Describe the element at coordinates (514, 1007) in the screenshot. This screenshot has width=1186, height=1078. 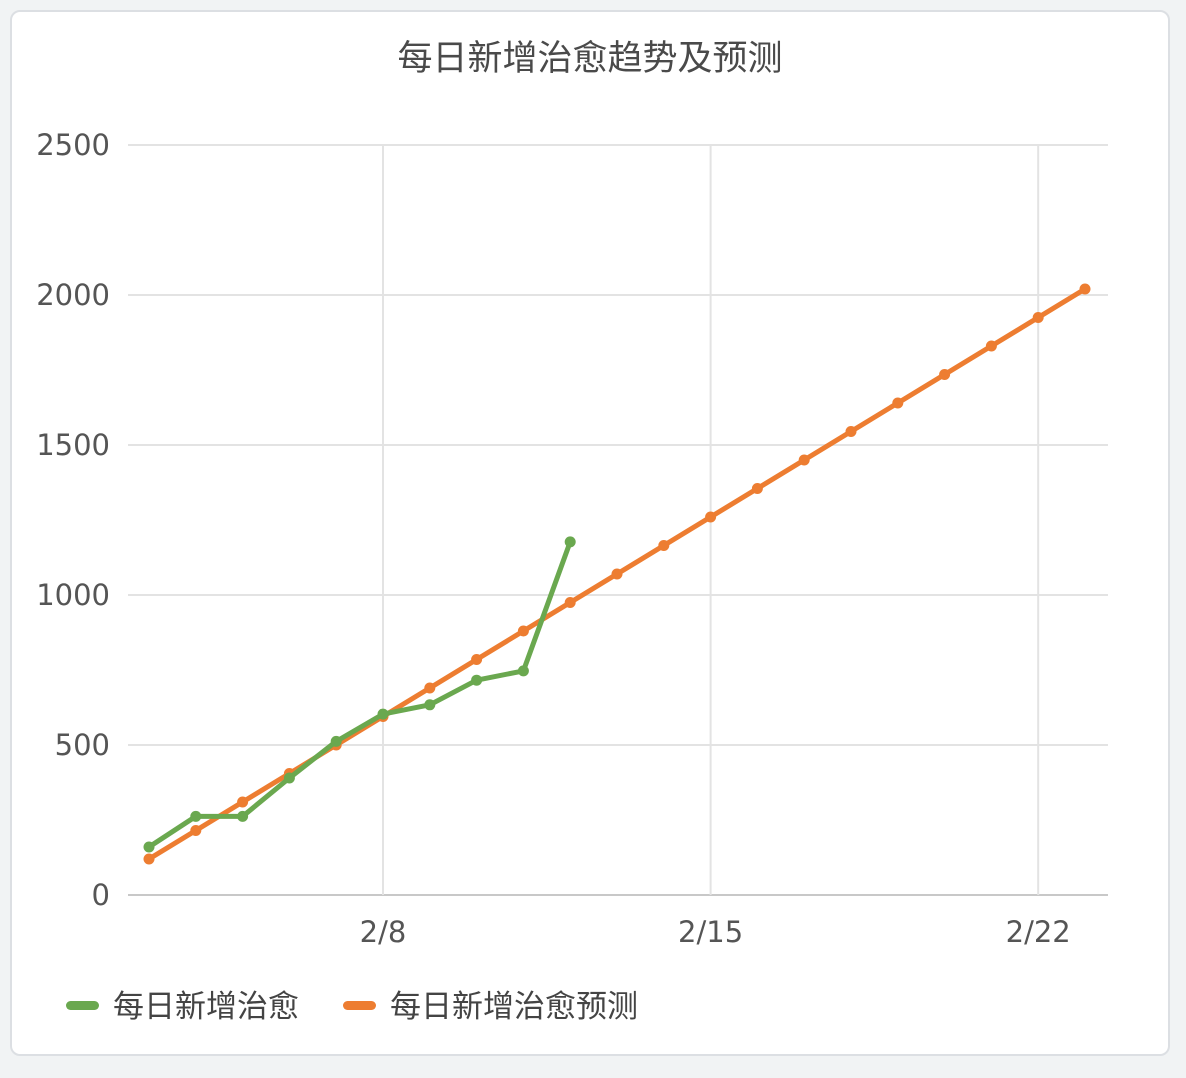
I see `legend-label: 每日新增治愈预测` at that location.